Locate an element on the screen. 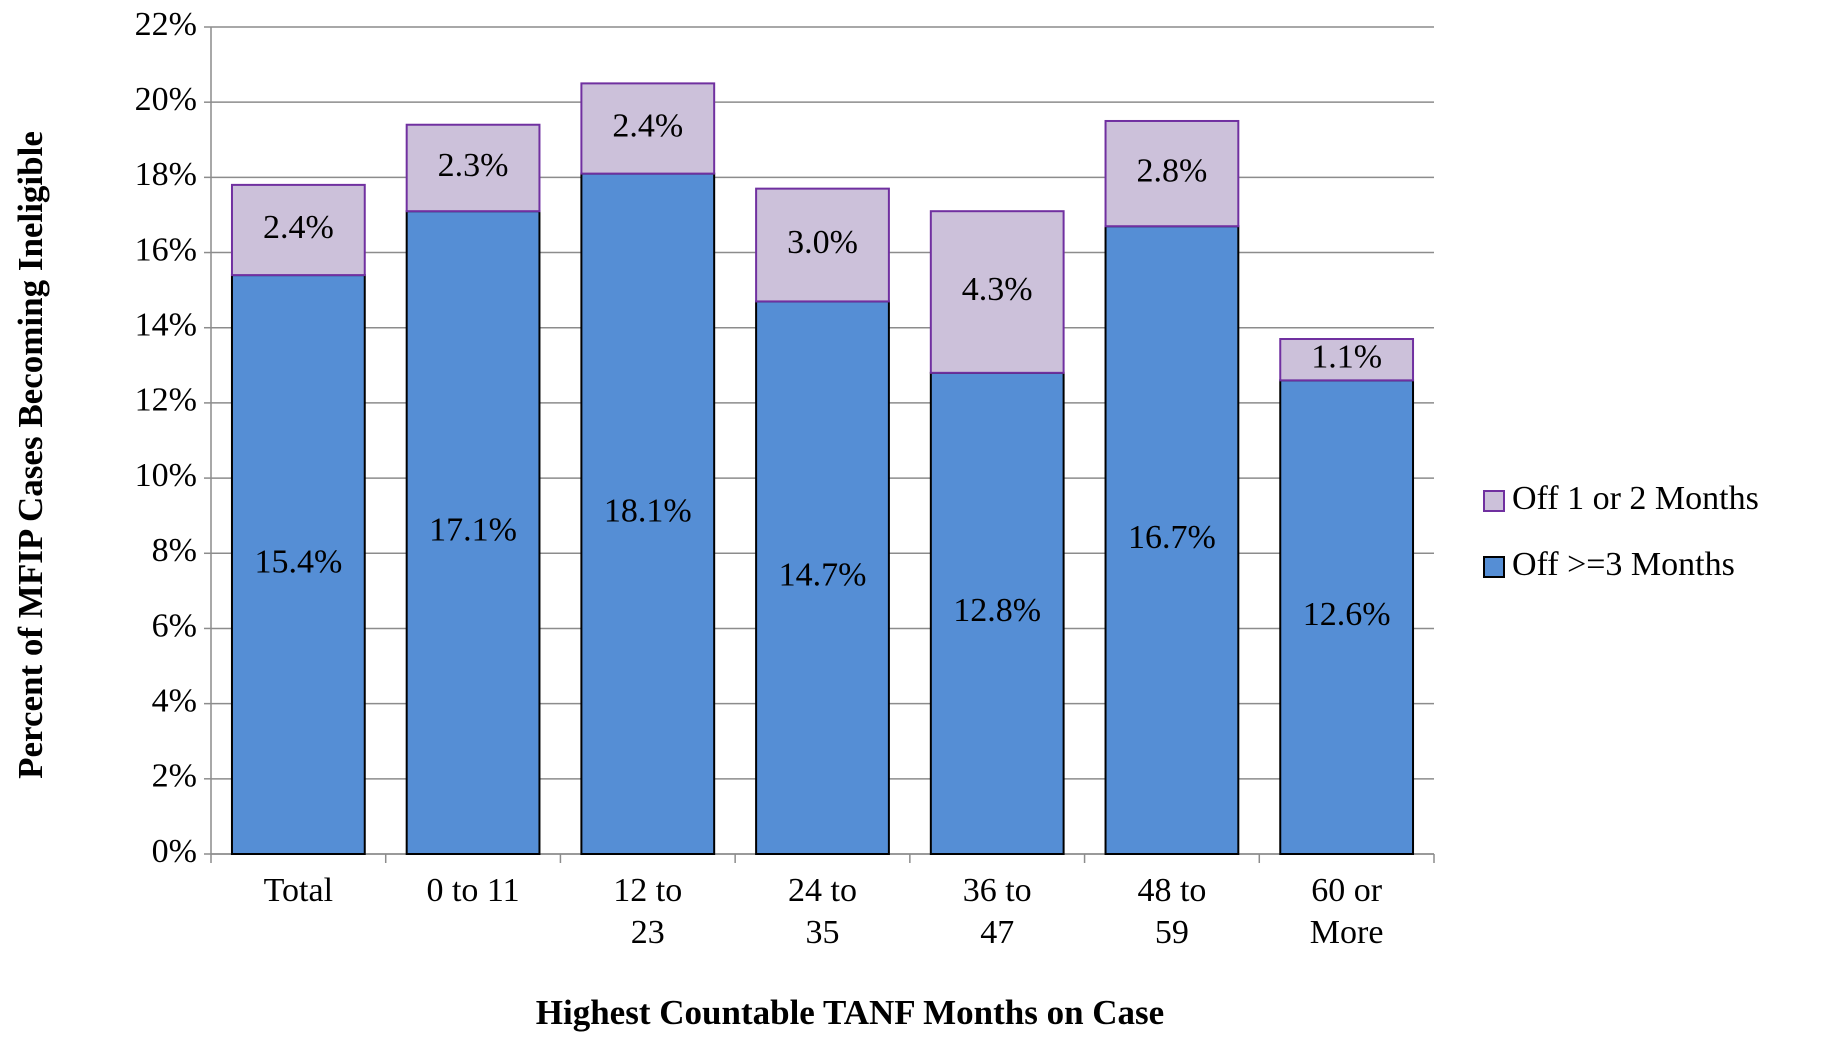  data-label: 4.3% is located at coordinates (997, 289).